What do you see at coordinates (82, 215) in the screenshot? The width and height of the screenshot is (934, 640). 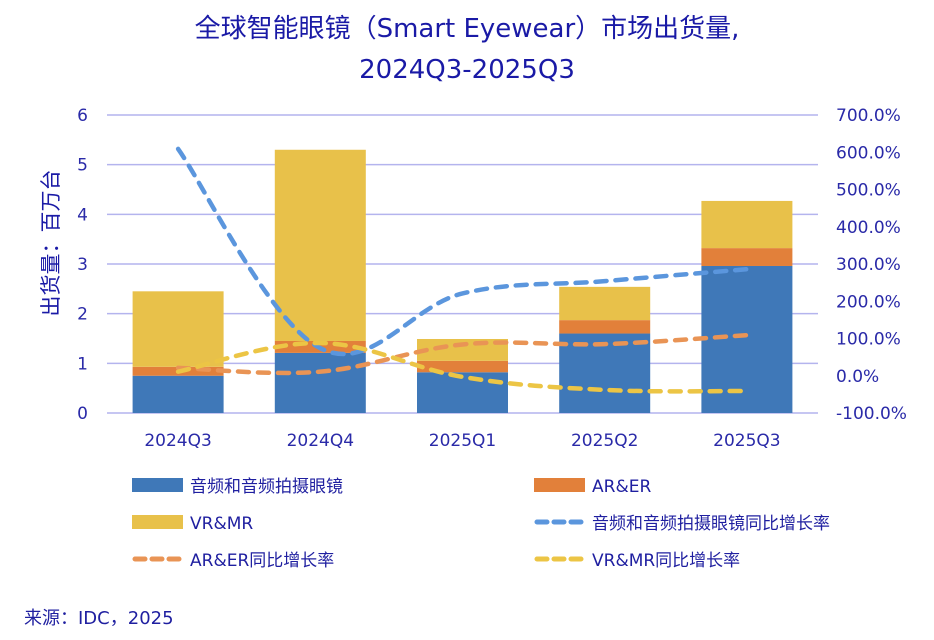 I see `y-tick-label: 4` at bounding box center [82, 215].